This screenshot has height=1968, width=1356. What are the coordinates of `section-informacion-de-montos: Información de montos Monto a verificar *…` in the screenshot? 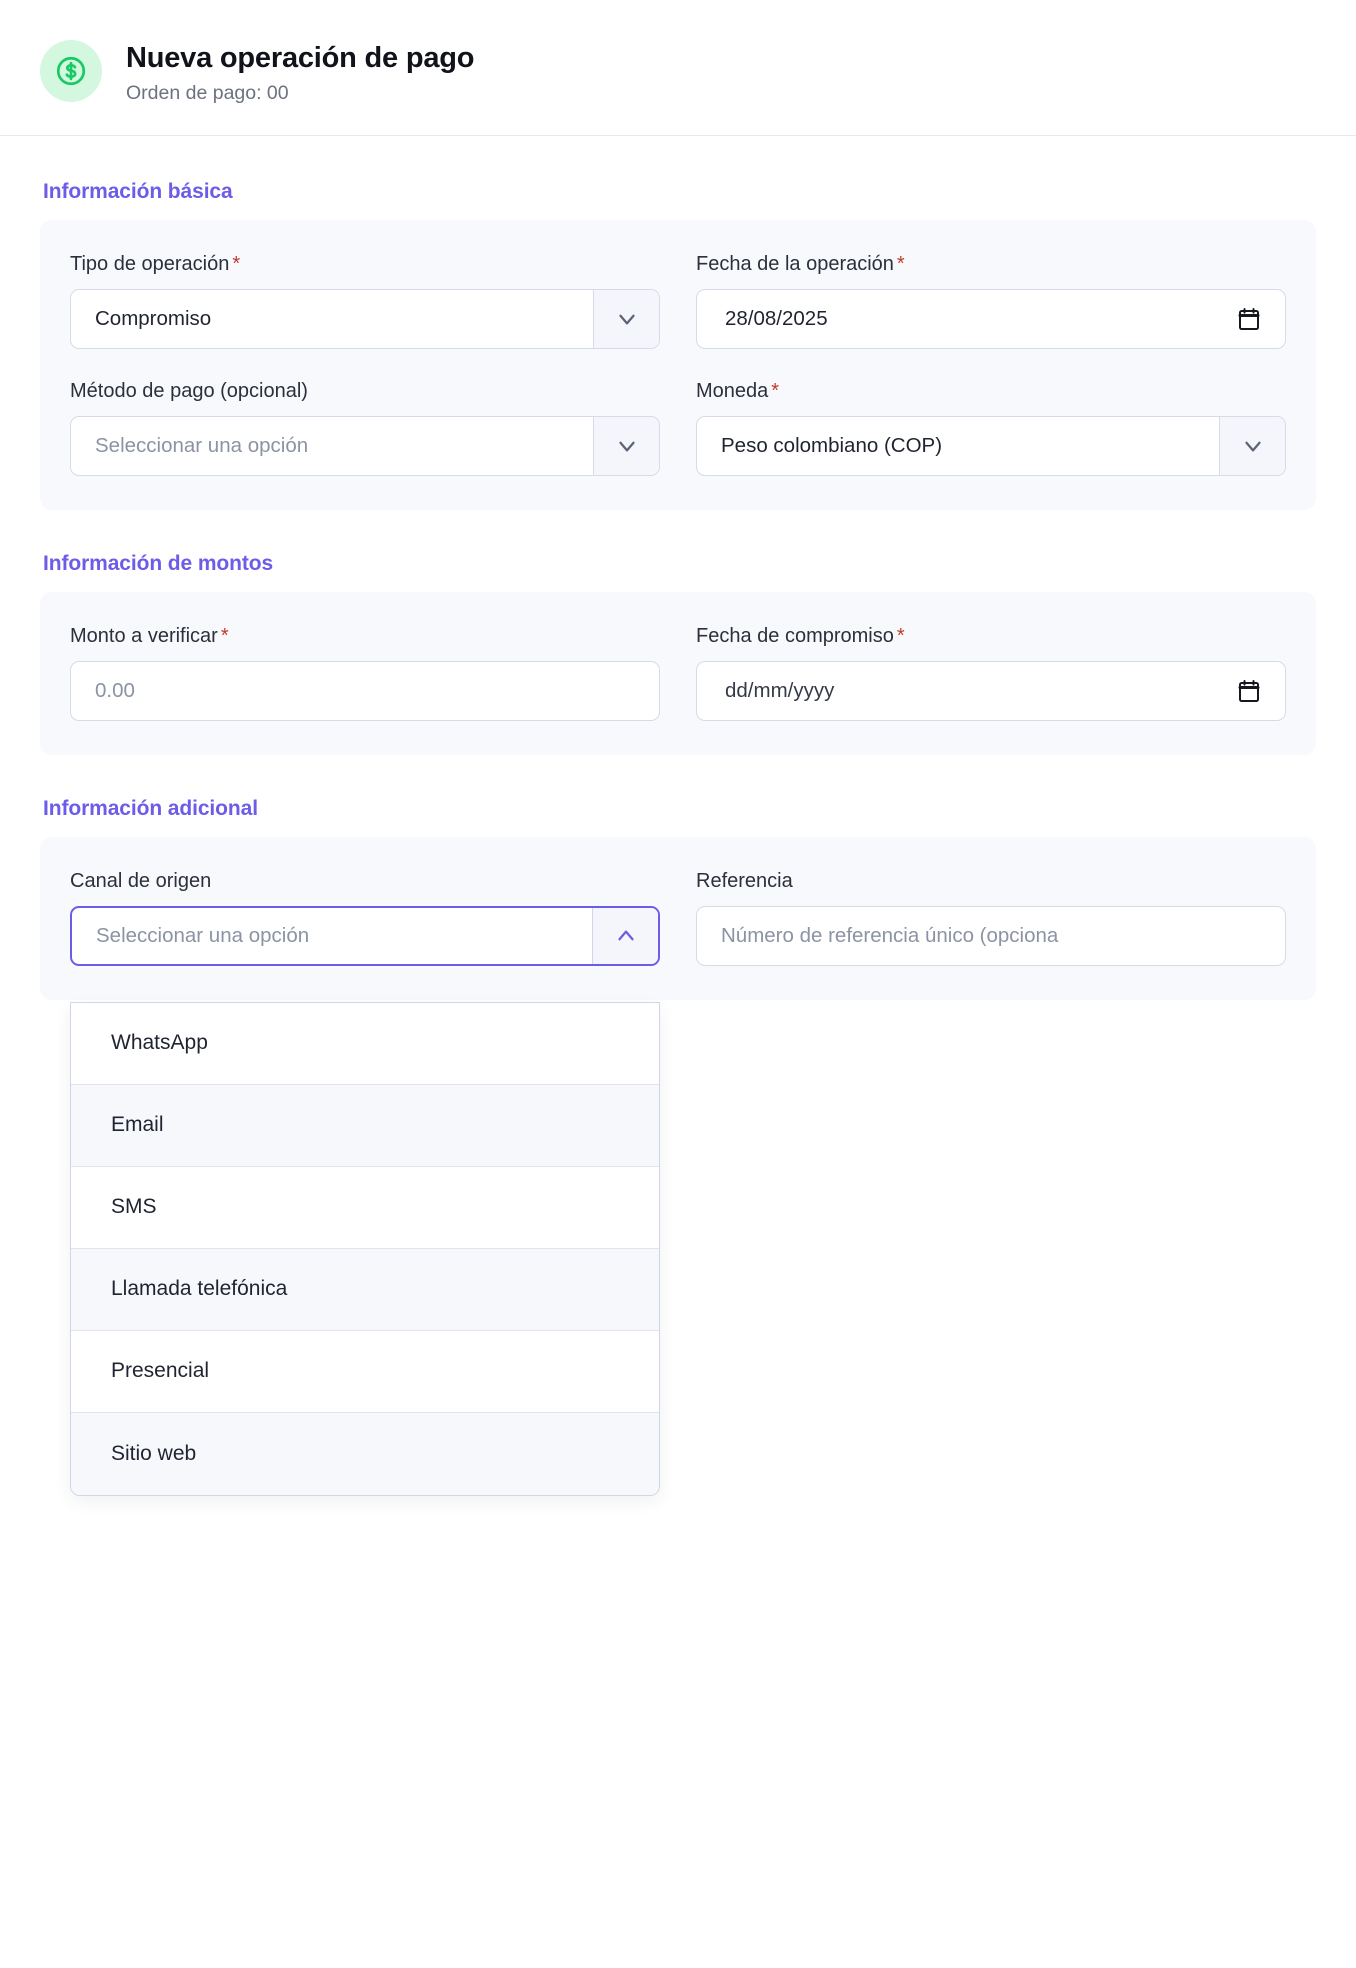 It's located at (678, 653).